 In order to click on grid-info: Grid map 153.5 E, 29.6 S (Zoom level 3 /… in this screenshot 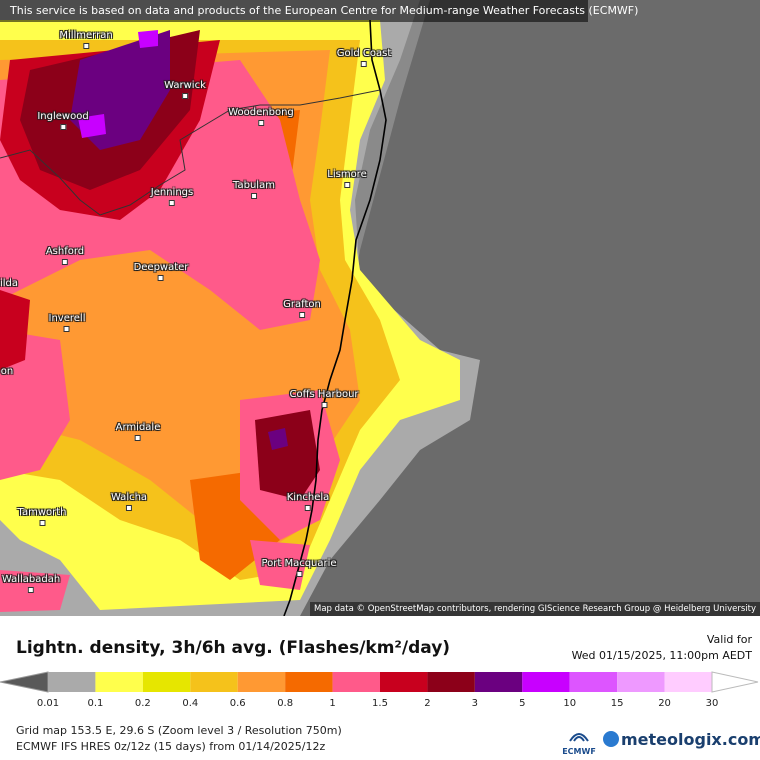, I will do `click(179, 730)`.